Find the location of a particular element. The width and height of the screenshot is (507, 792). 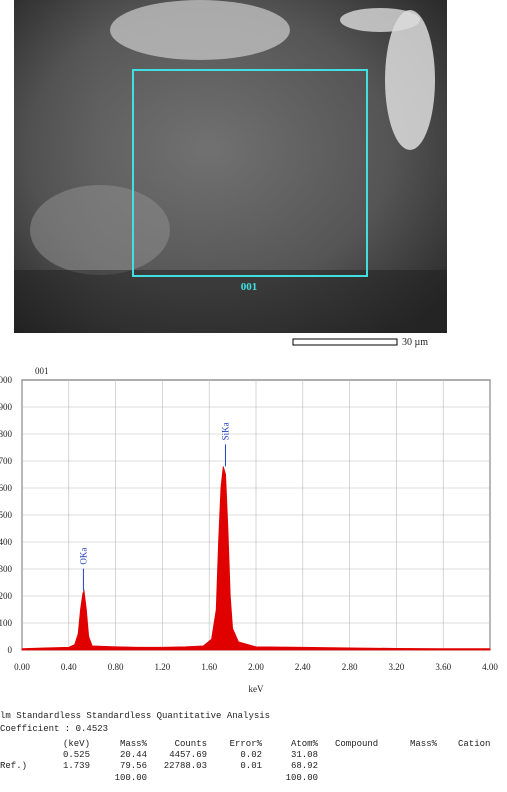

table-cell: Ref.) is located at coordinates (13, 766).